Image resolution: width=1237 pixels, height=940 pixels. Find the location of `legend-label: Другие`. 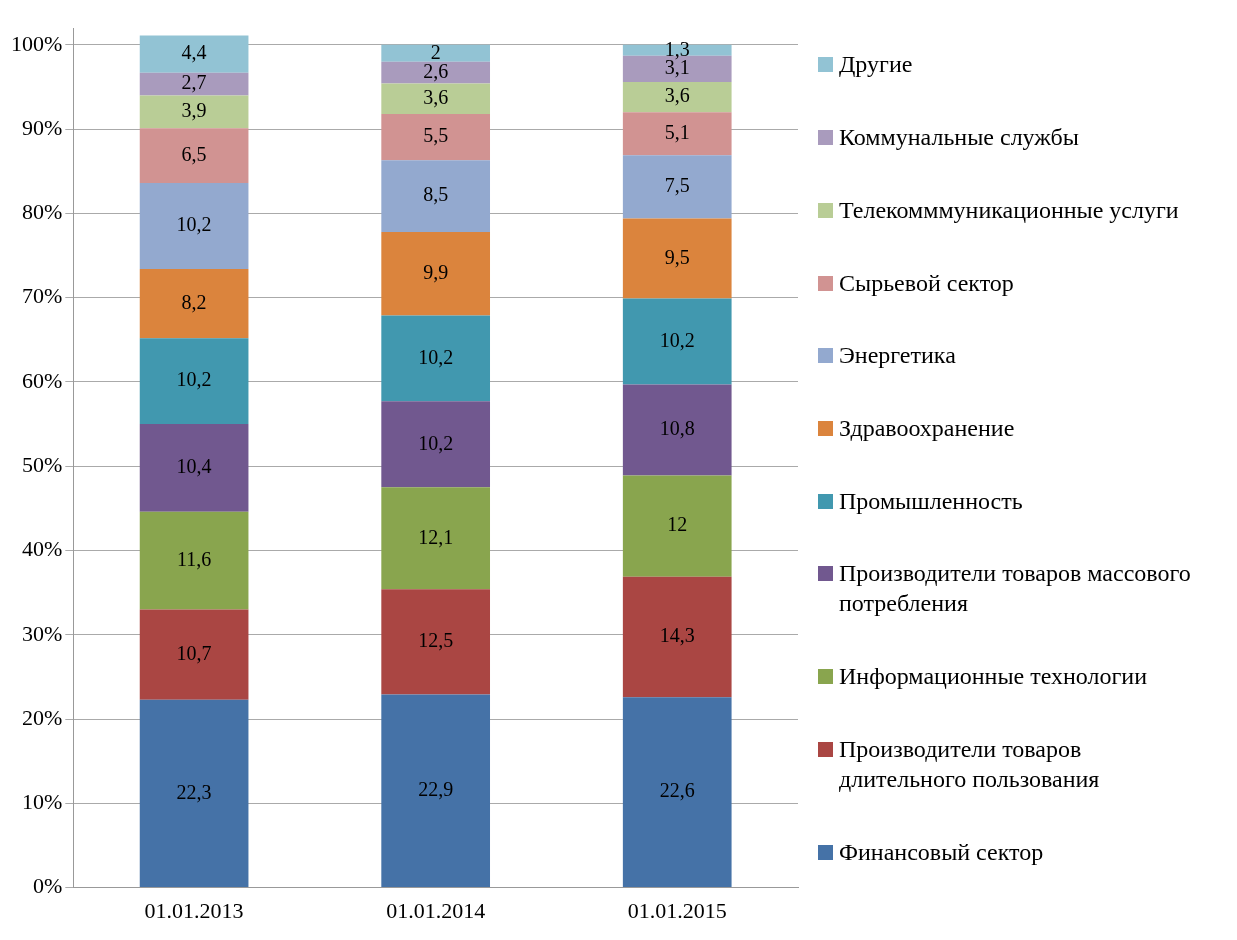

legend-label: Другие is located at coordinates (876, 65).